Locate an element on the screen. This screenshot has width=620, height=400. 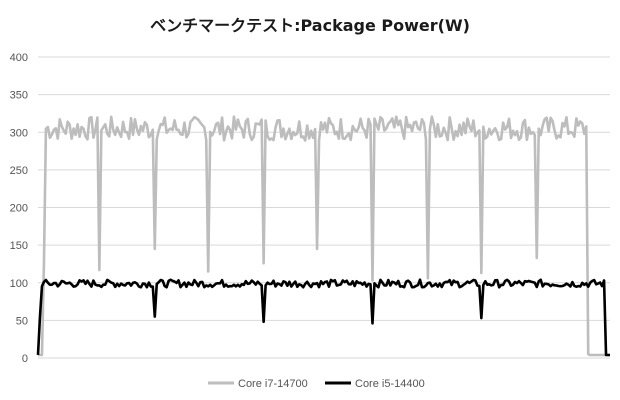
y-tick-label: 150 is located at coordinates (19, 246).